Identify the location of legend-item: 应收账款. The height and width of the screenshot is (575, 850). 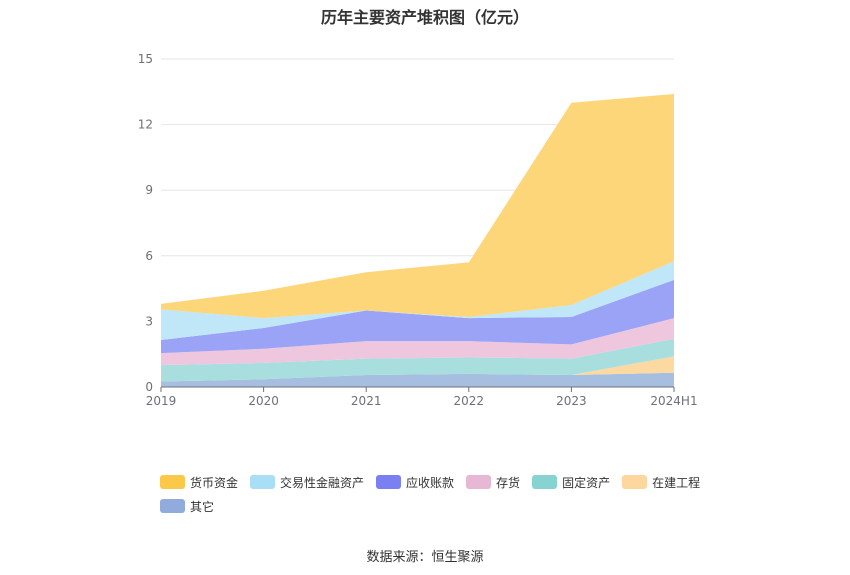
(415, 482).